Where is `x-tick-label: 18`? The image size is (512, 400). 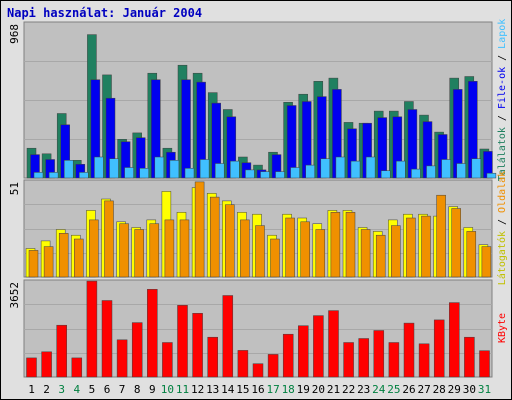 x-tick-label: 18 is located at coordinates (288, 389).